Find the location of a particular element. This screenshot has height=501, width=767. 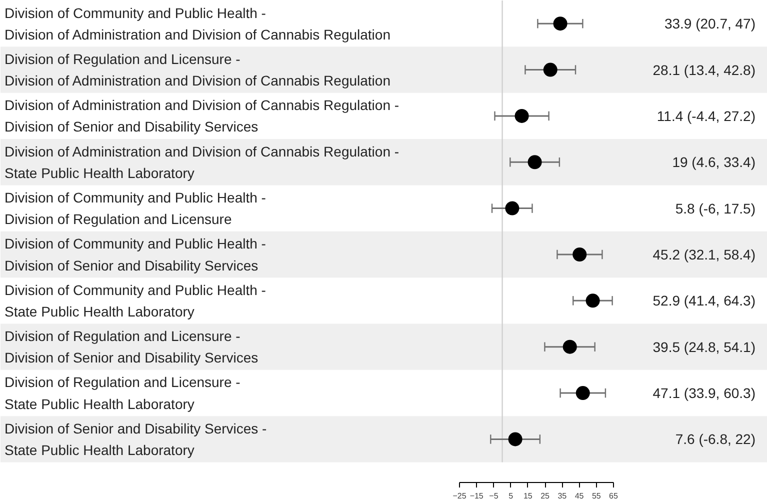

data-label: 19 (4.6, 33.4) is located at coordinates (714, 162).